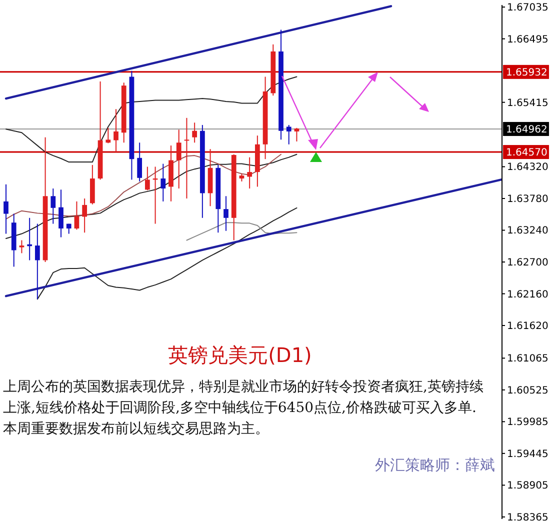  I want to click on y-tick-label: 1.65415, so click(527, 103).